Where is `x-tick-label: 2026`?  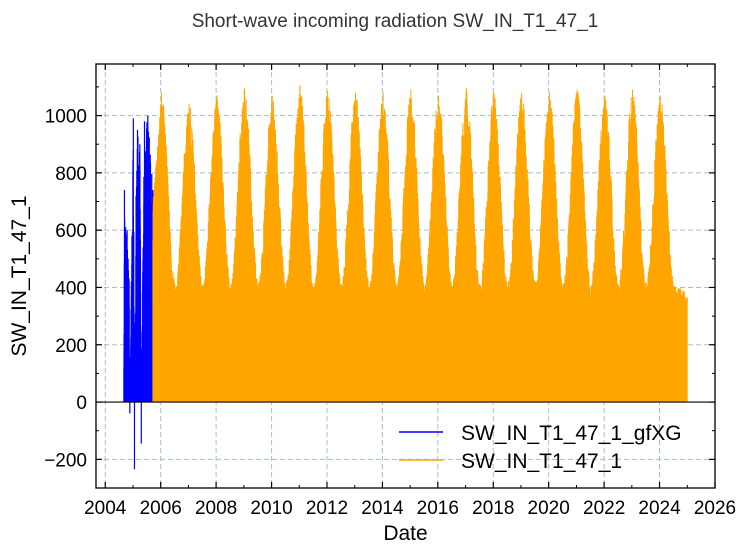 x-tick-label: 2026 is located at coordinates (715, 508).